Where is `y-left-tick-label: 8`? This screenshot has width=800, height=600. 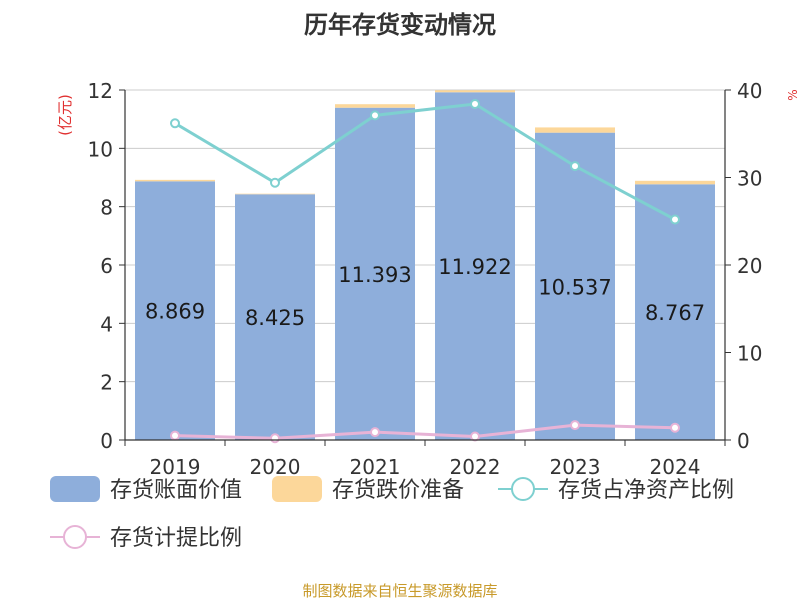 y-left-tick-label: 8 is located at coordinates (106, 208).